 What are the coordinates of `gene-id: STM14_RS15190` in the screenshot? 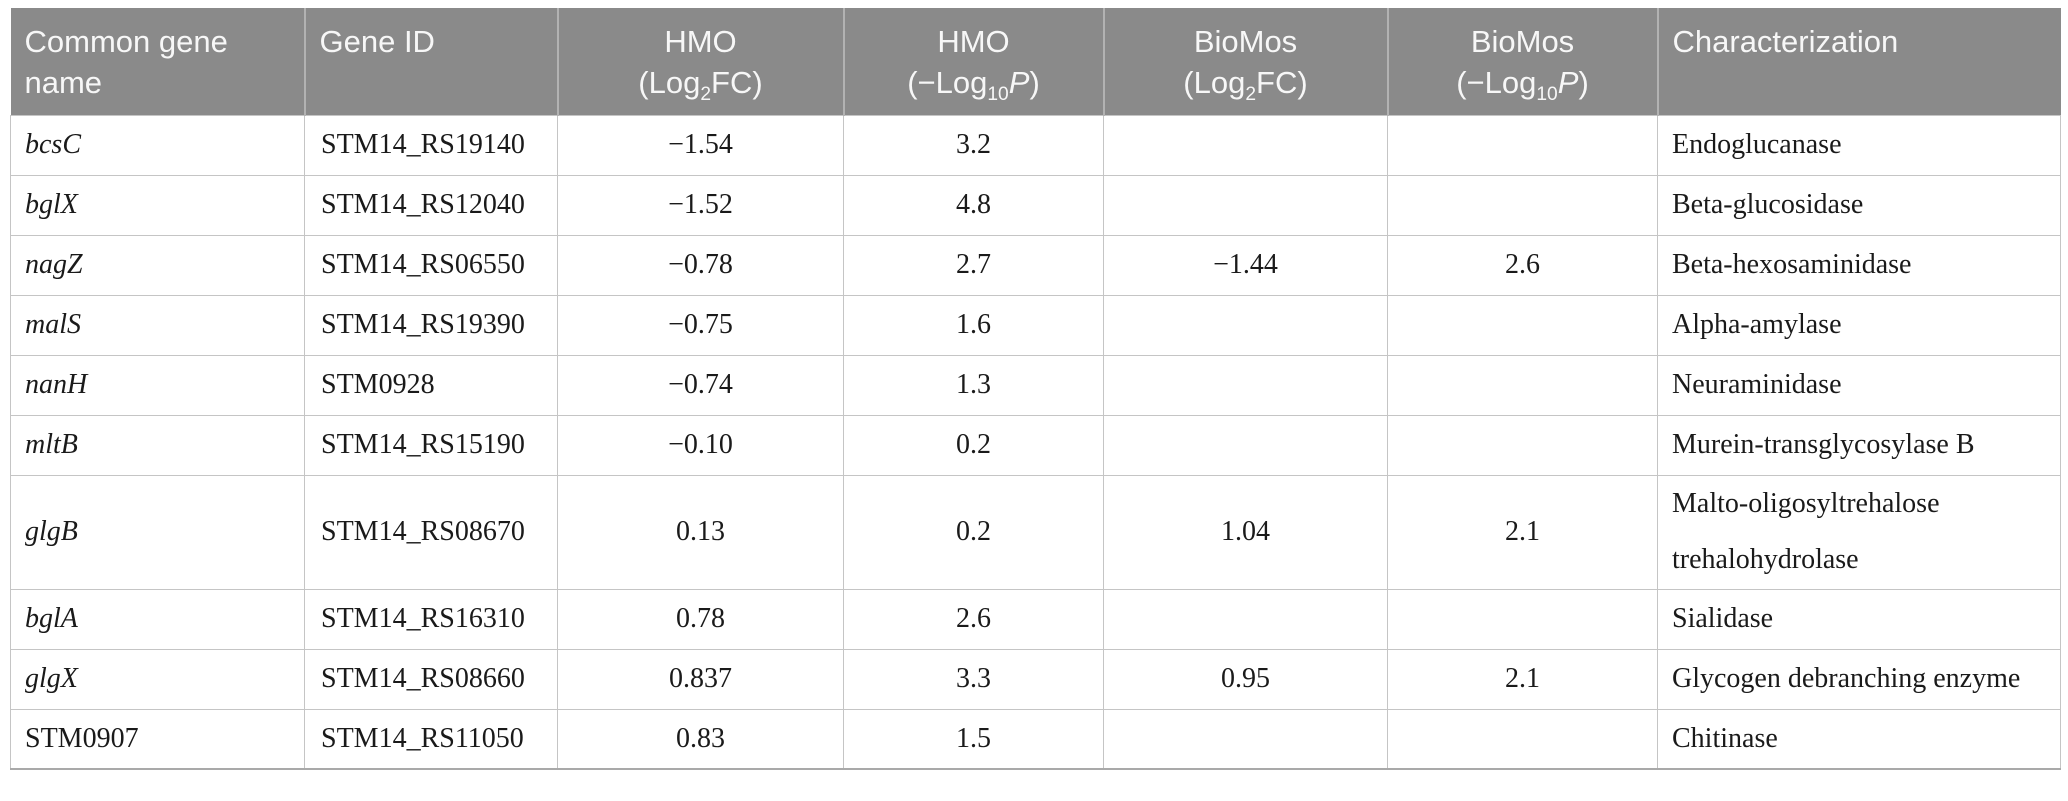 It's located at (431, 445).